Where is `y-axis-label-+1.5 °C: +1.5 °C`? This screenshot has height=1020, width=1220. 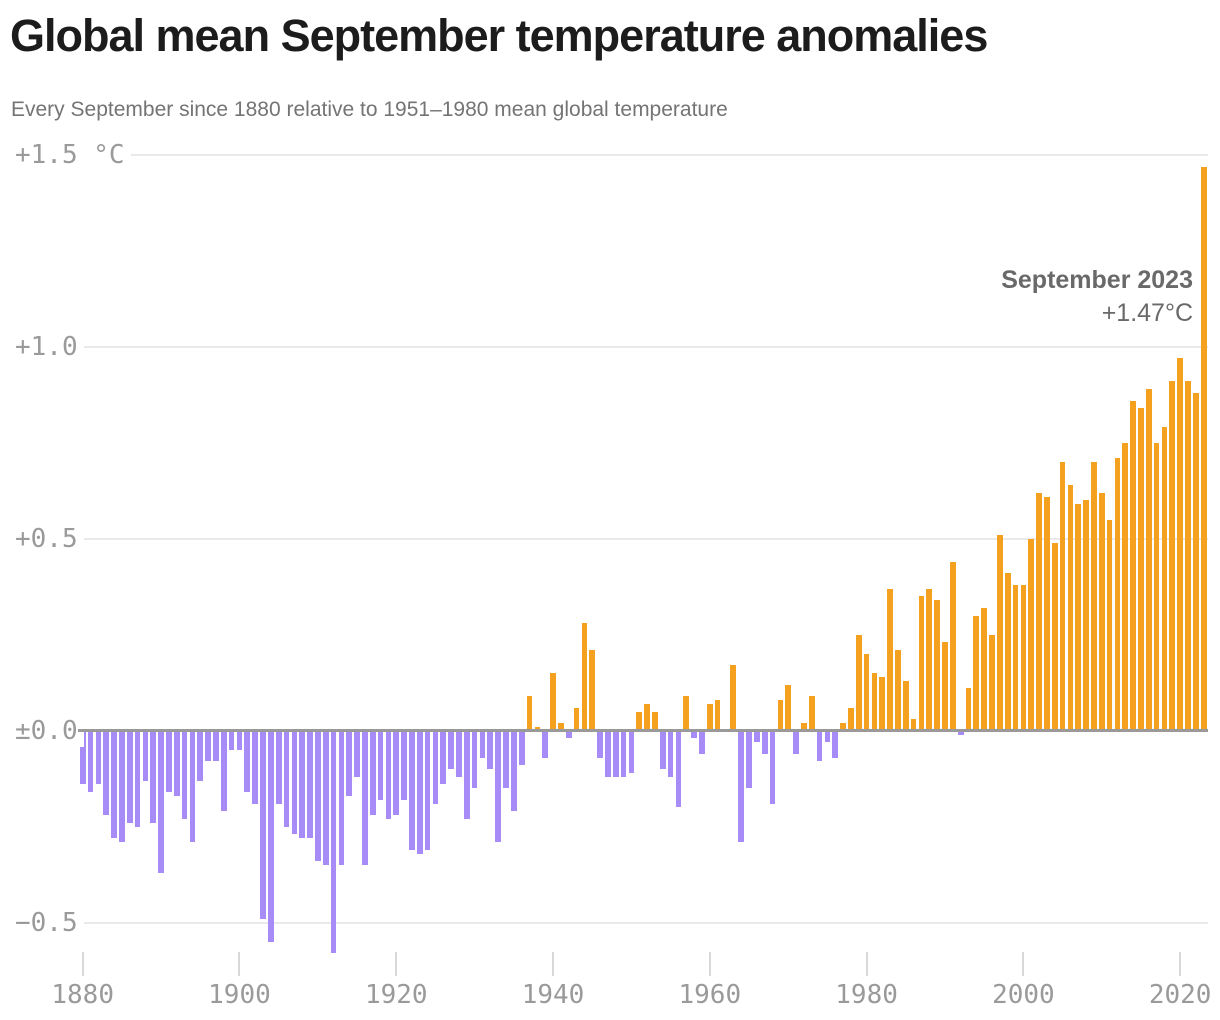
y-axis-label-+1.5 °C: +1.5 °C is located at coordinates (73, 155).